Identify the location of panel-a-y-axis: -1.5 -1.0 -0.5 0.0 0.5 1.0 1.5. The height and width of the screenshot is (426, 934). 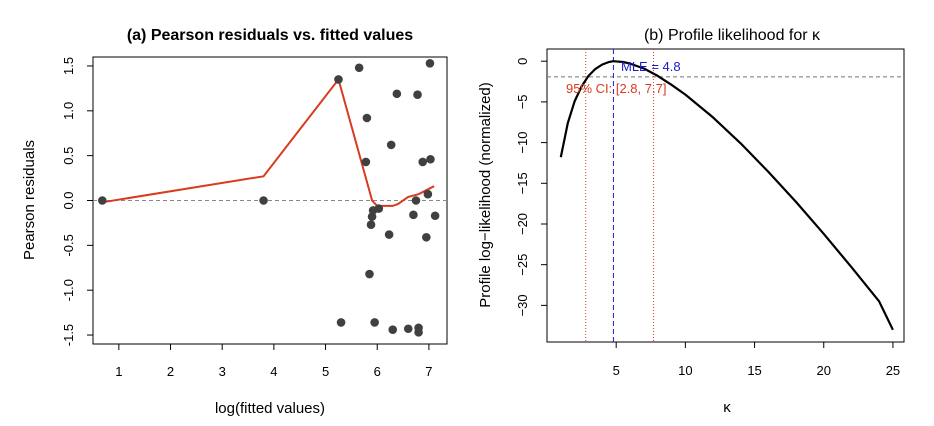
(77, 201).